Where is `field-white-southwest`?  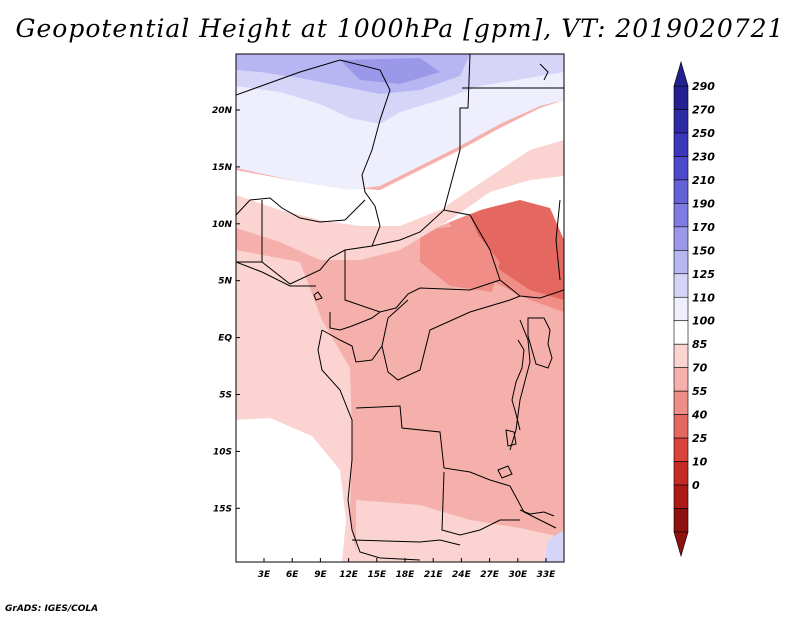 field-white-southwest is located at coordinates (291, 490).